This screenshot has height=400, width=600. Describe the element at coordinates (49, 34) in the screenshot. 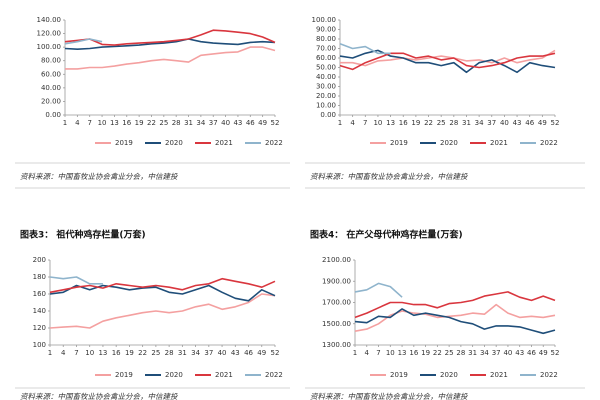

I see `y-tick-label: 120.00` at that location.